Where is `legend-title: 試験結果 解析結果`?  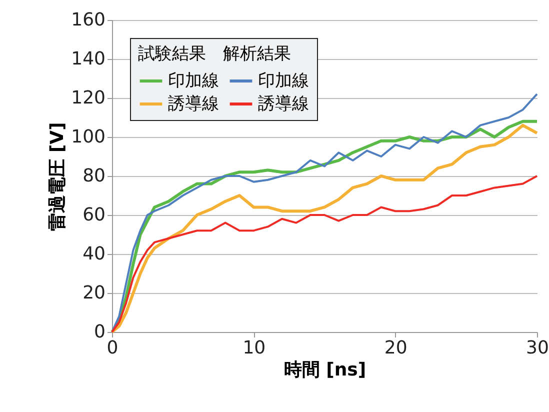
legend-title: 試験結果 解析結果 is located at coordinates (214, 54).